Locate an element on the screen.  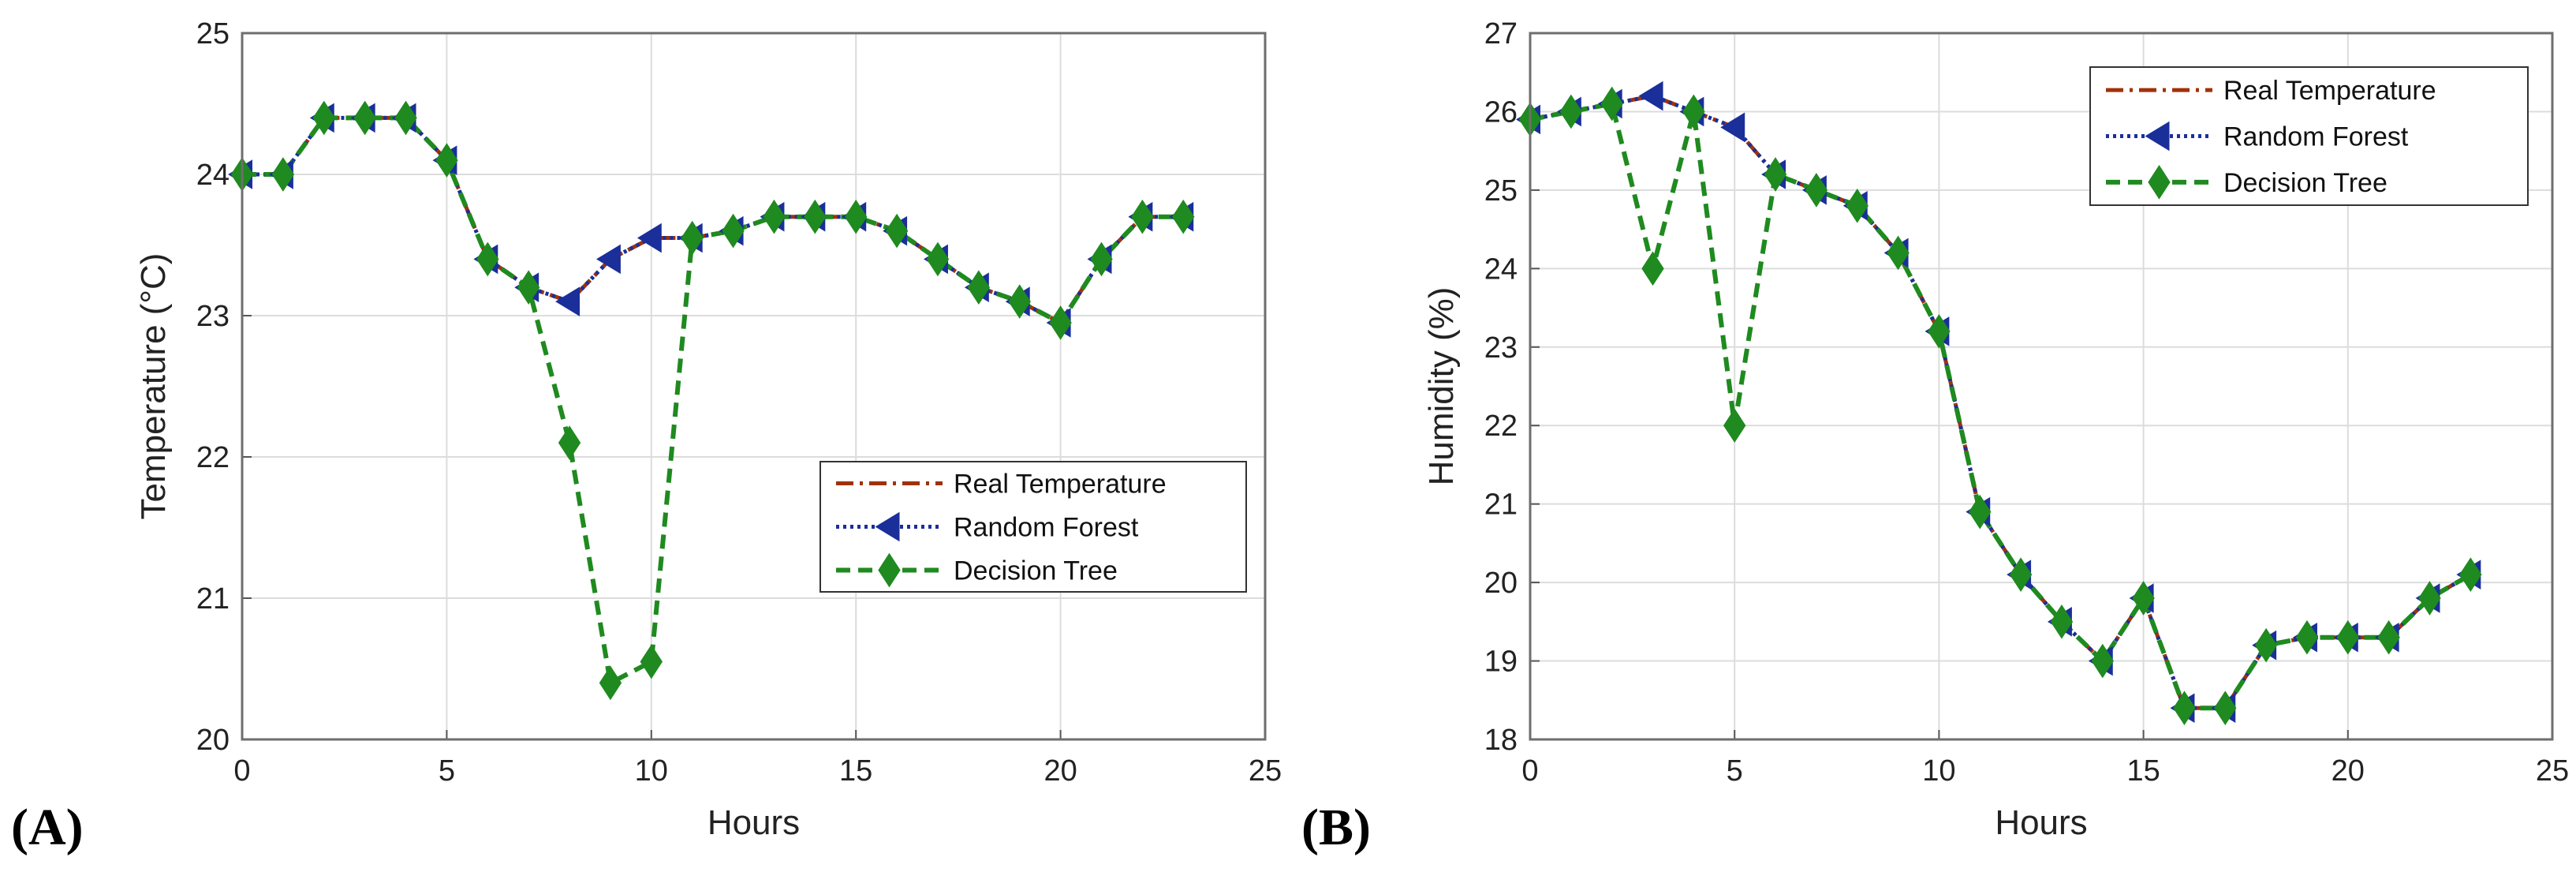
panel-label: (B) is located at coordinates (1336, 827).